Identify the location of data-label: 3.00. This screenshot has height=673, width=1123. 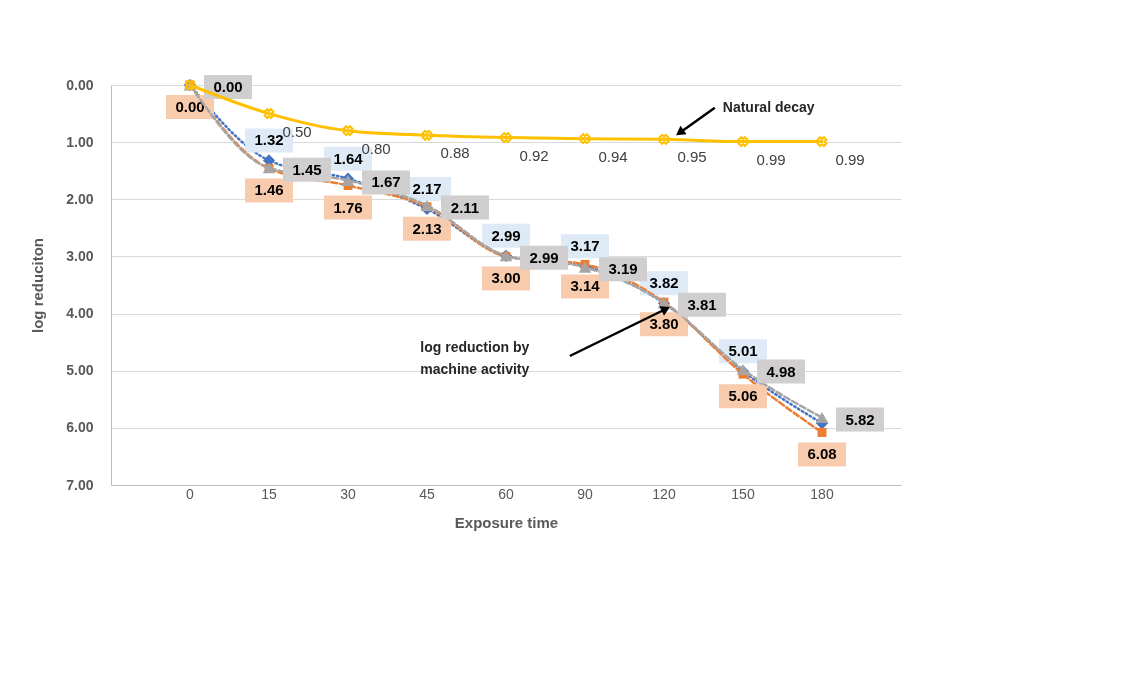
(506, 278).